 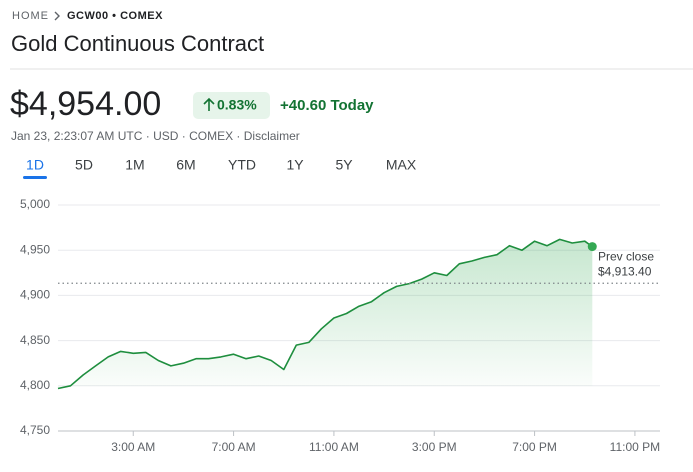 I want to click on x-tick-label: 7:00 AM, so click(x=234, y=447).